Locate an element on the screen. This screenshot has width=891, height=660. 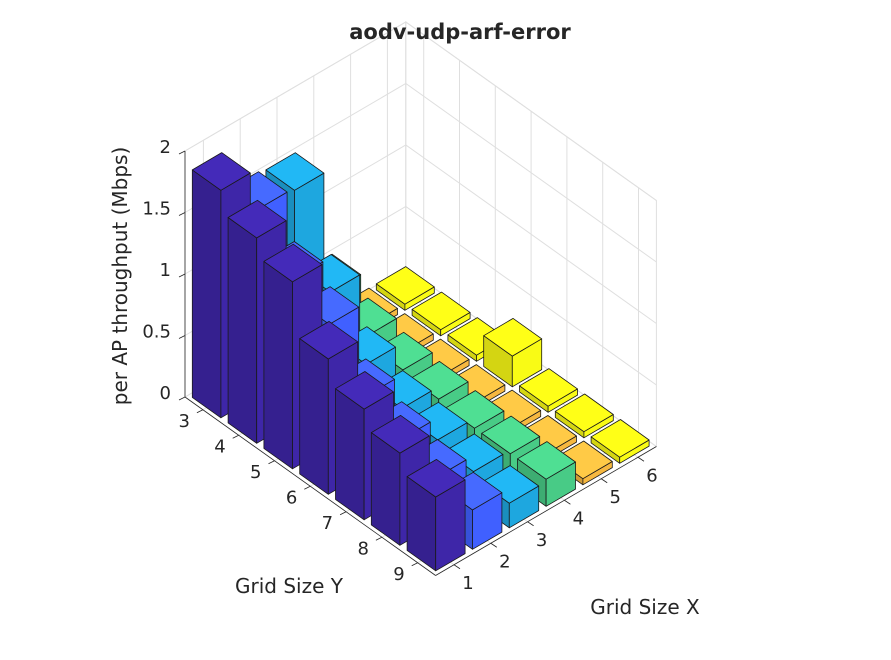
z-tick-label: 0 is located at coordinates (165, 393).